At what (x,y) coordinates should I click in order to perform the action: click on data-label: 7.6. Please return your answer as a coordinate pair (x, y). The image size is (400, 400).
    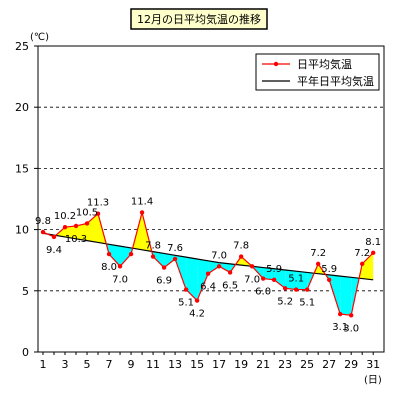
    Looking at the image, I should click on (175, 248).